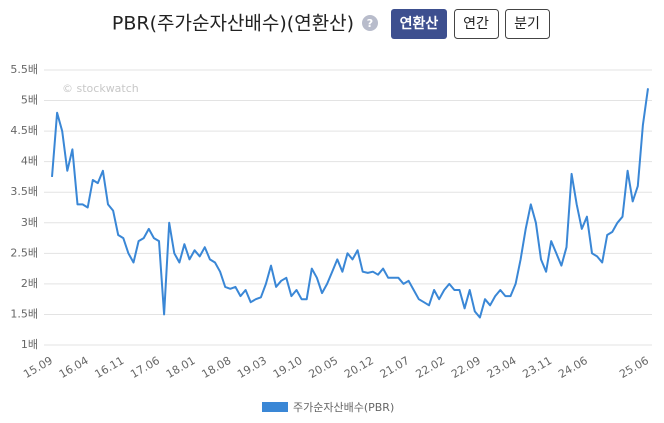 The width and height of the screenshot is (664, 423). Describe the element at coordinates (252, 367) in the screenshot. I see `x-tick-label: 19.03` at that location.